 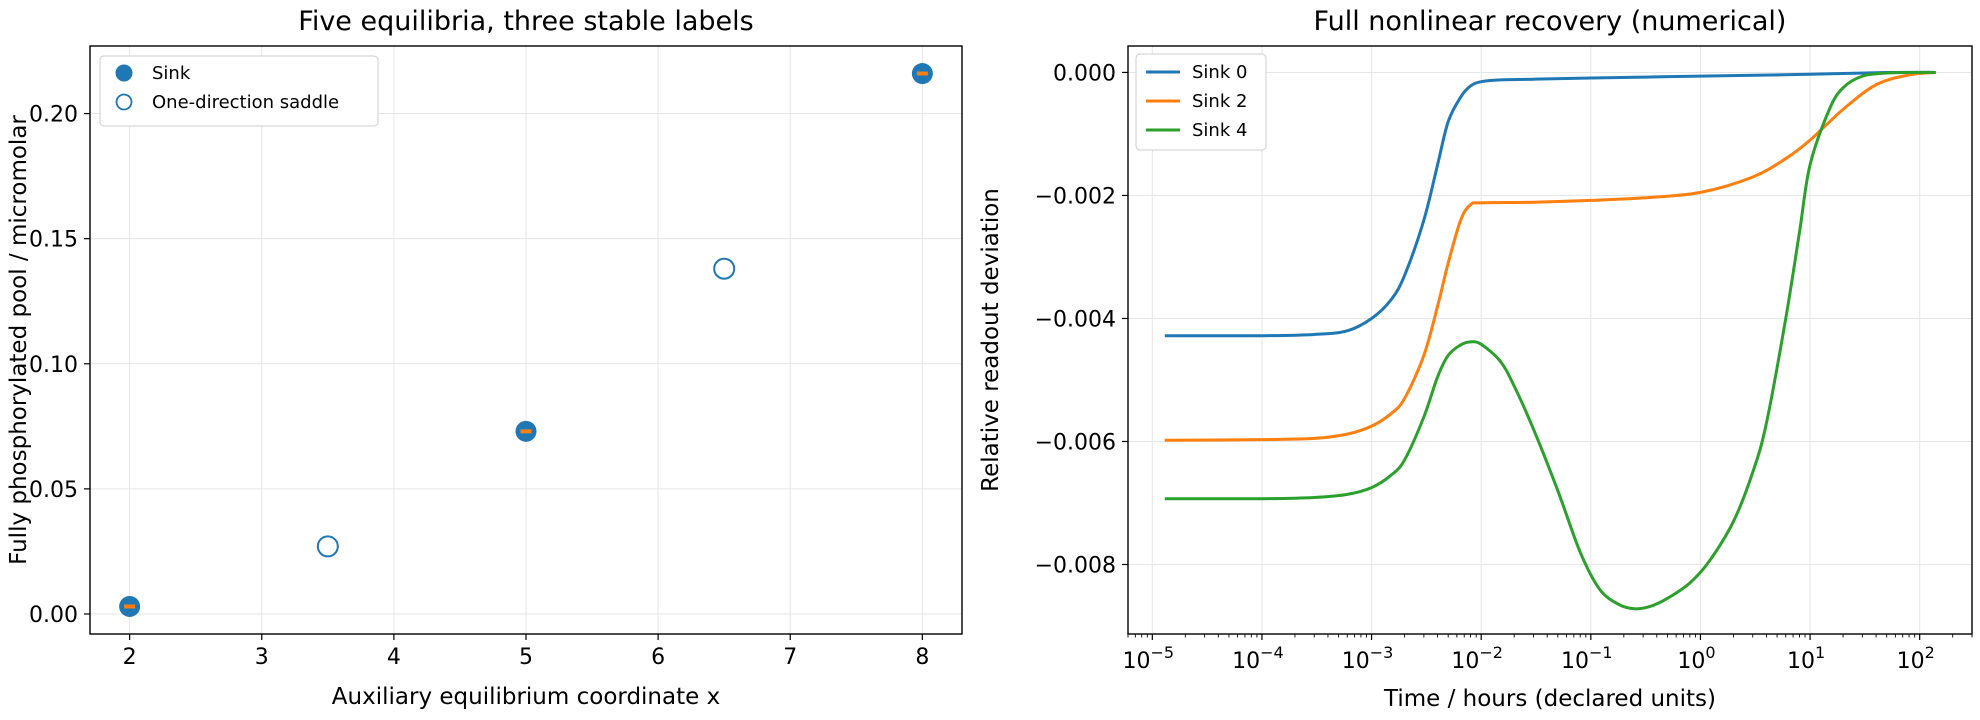 I want to click on x-tick-label: 10², so click(x=1916, y=658).